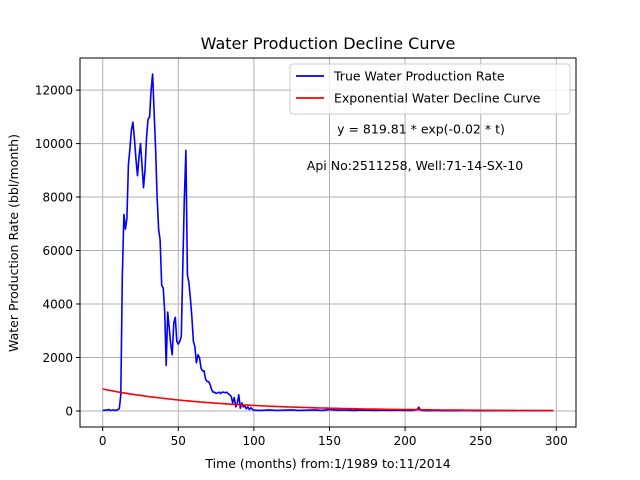  What do you see at coordinates (328, 43) in the screenshot?
I see `chart-title: Water Production Decline Curve` at bounding box center [328, 43].